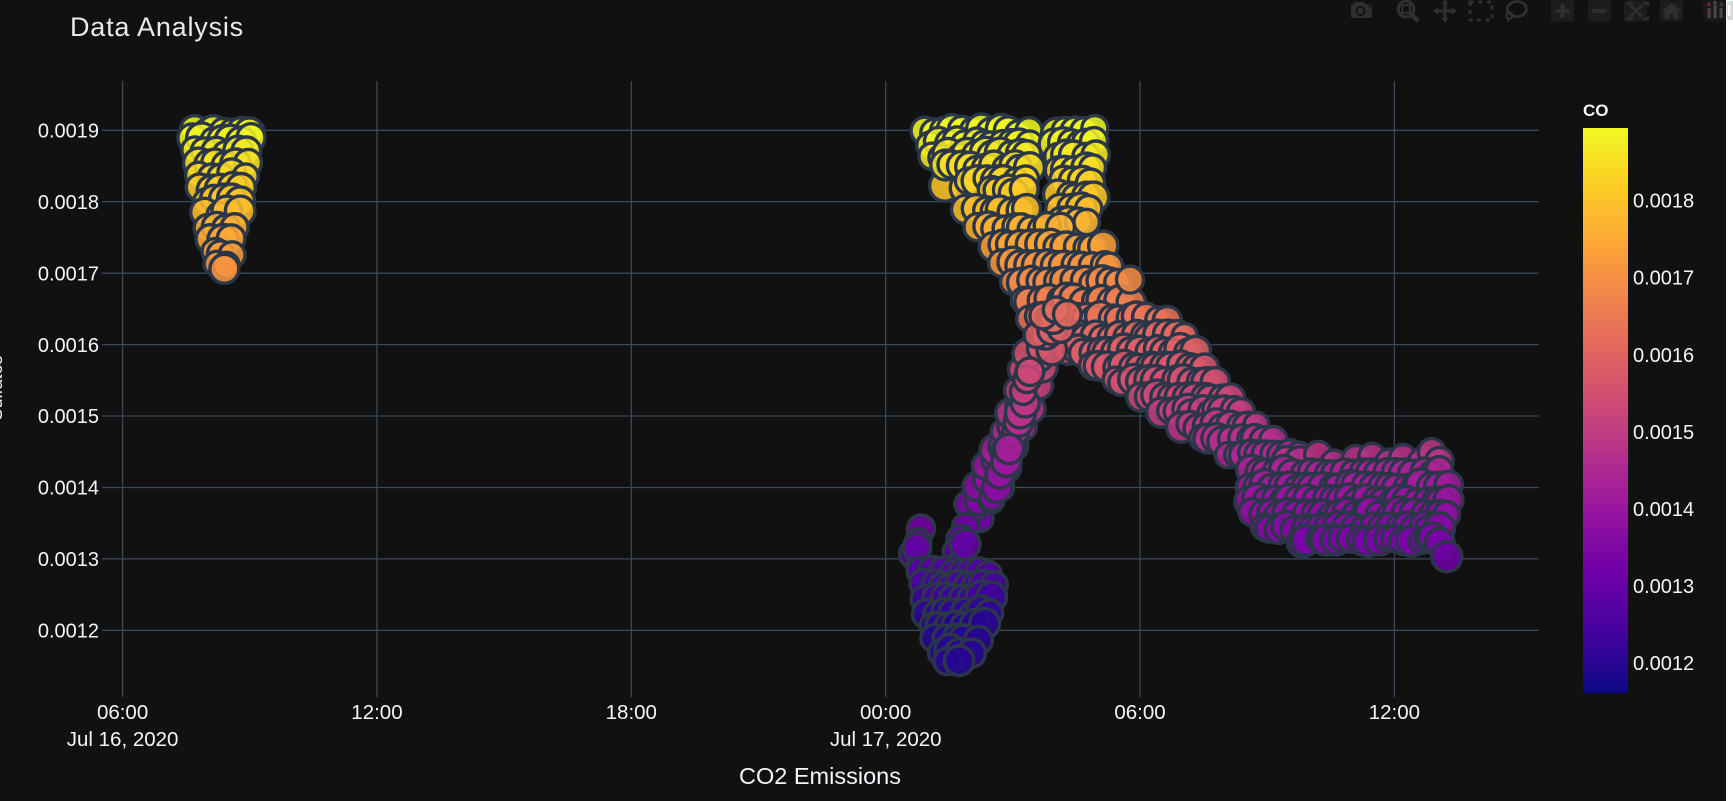 Image resolution: width=1733 pixels, height=801 pixels. I want to click on svg-text: CO2 Emissions, so click(820, 776).